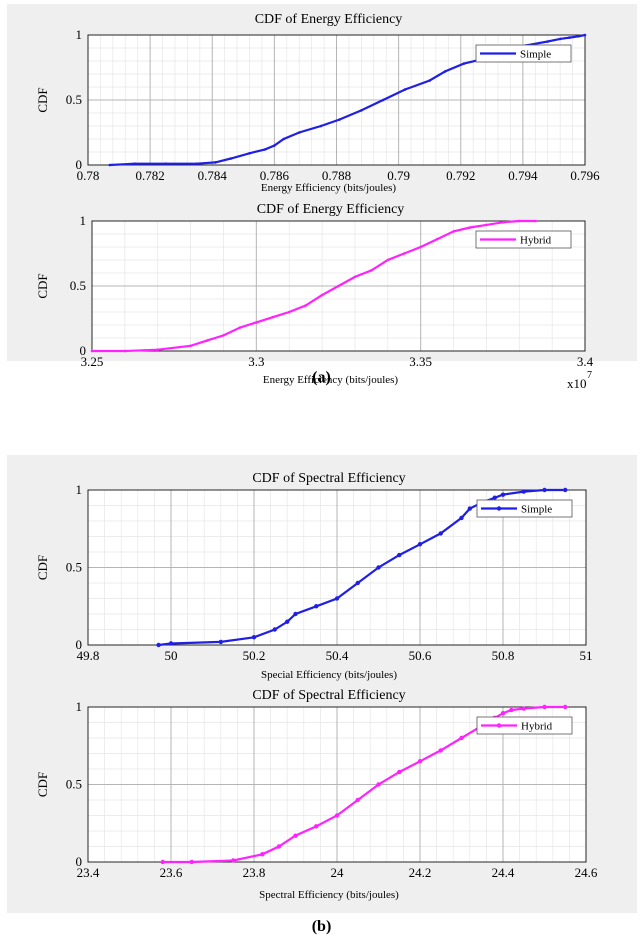  Describe the element at coordinates (88, 175) in the screenshot. I see `x-tick-label: 0.78` at that location.